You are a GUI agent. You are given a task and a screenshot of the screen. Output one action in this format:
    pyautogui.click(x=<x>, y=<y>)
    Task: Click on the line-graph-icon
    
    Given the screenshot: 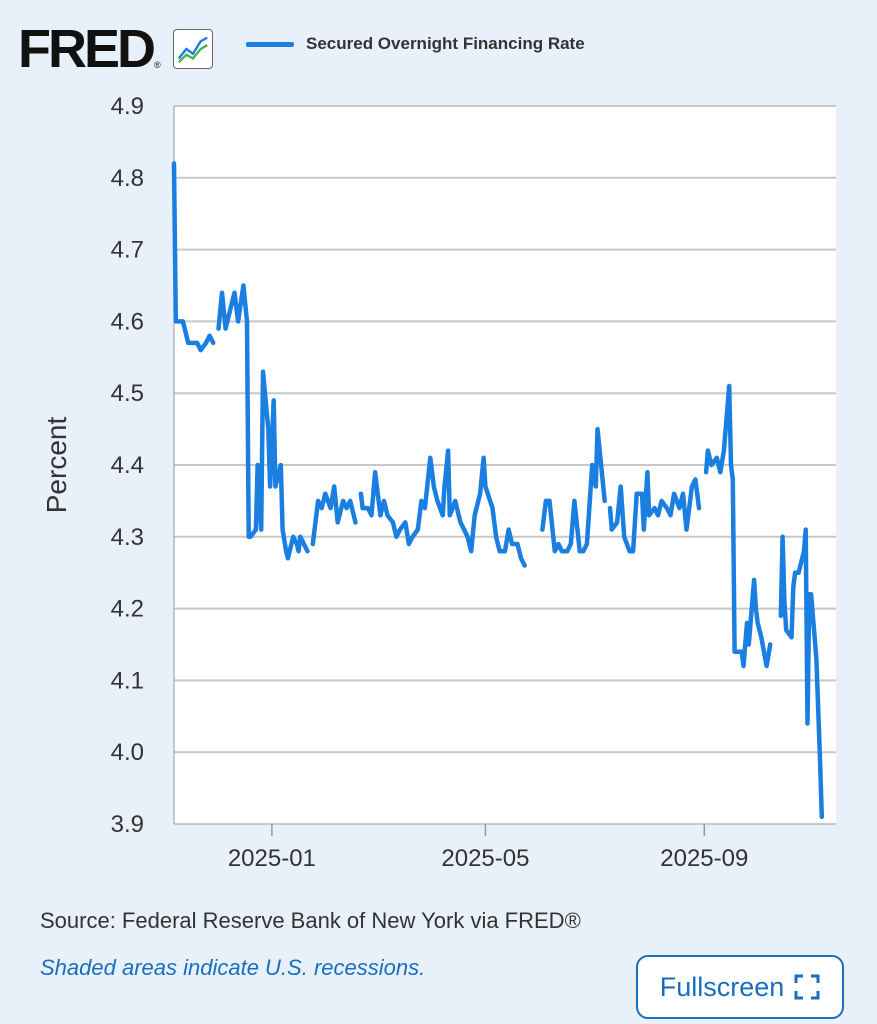 What is the action you would take?
    pyautogui.click(x=192, y=49)
    